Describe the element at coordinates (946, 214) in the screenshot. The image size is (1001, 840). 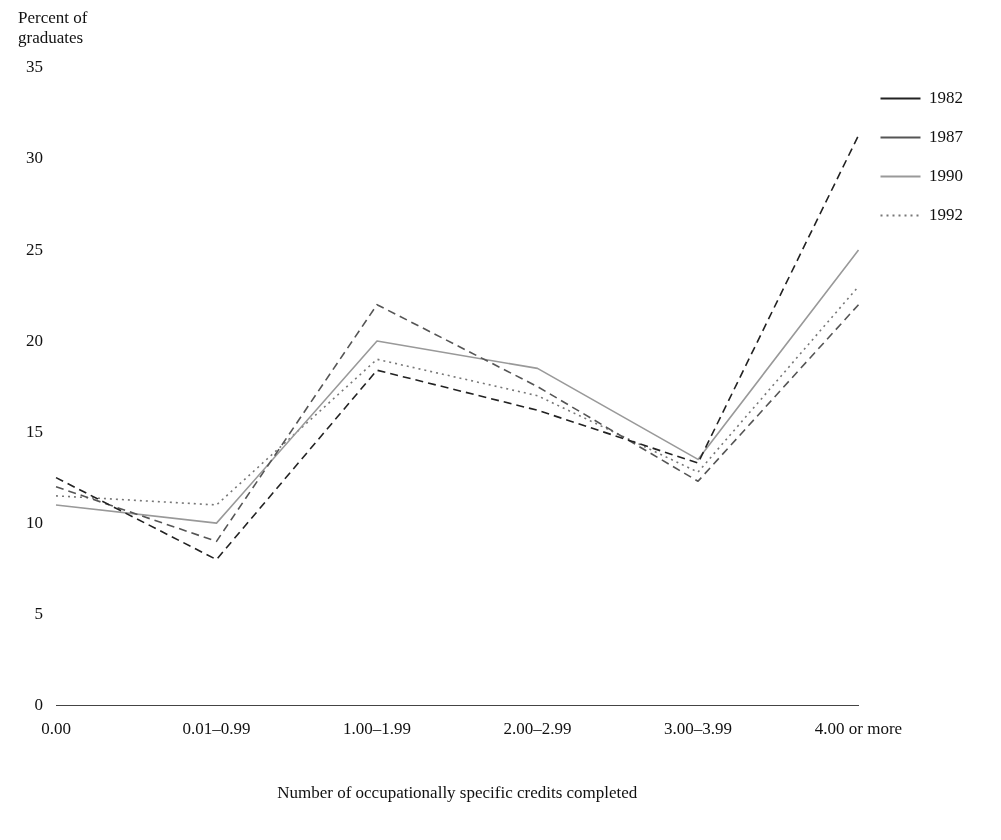
I see `legend-label: 1992` at that location.